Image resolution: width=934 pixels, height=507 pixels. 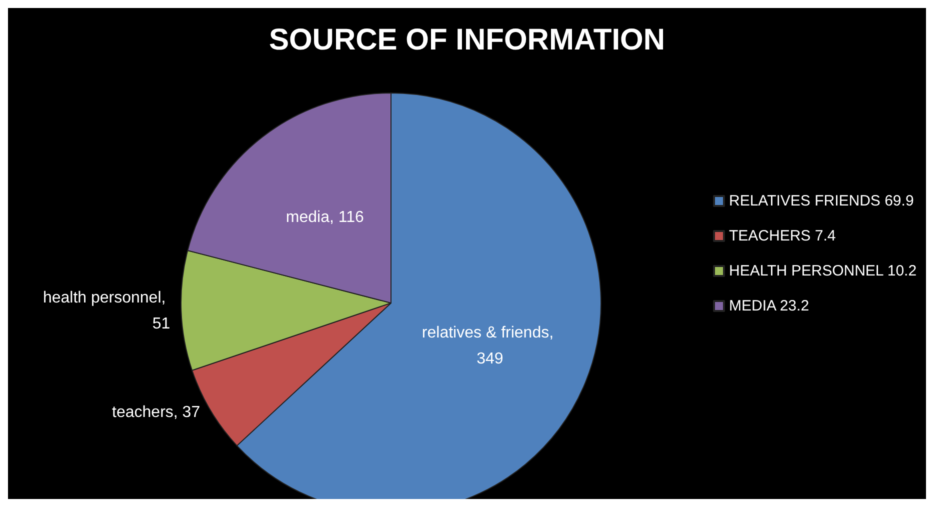 I want to click on chart-title: SOURCE OF INFORMATION, so click(x=467, y=40).